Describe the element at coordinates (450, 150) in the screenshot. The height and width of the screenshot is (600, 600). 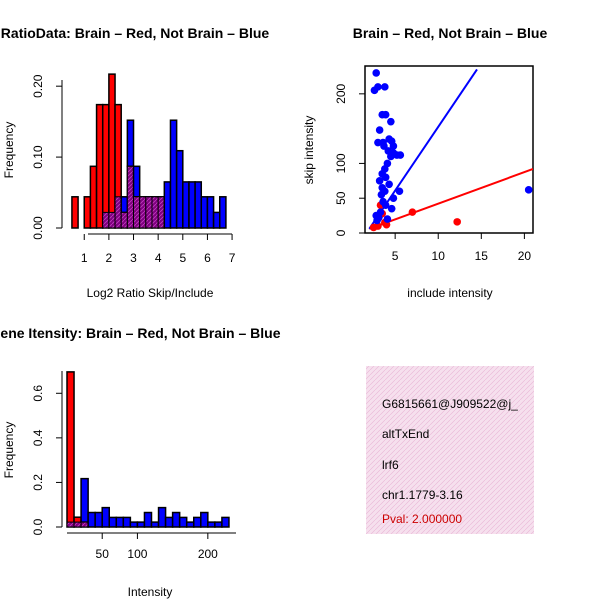
I see `scatter-marks` at that location.